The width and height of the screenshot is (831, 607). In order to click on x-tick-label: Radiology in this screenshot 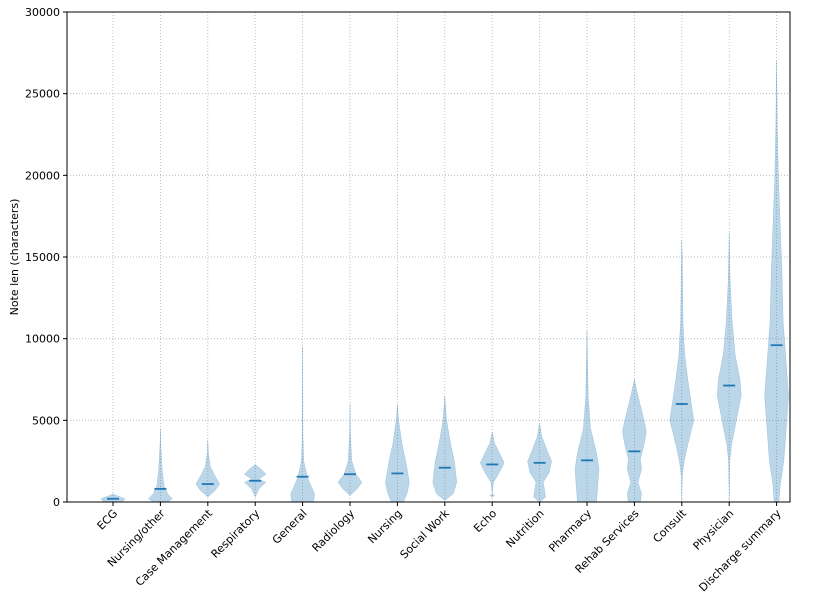, I will do `click(334, 531)`.